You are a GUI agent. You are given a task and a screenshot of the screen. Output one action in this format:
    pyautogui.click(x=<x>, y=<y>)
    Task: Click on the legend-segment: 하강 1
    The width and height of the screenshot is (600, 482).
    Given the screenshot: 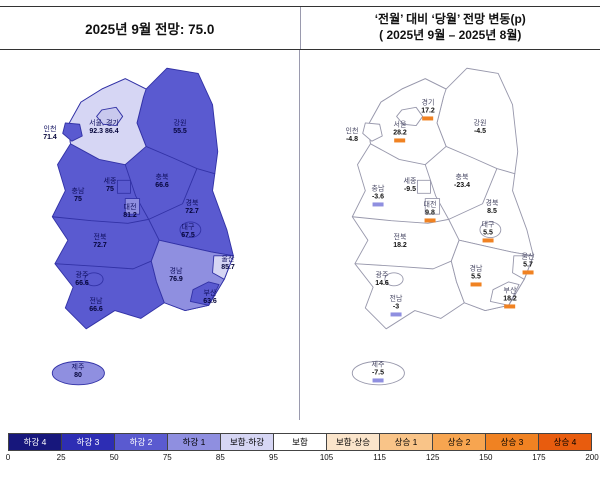 What is the action you would take?
    pyautogui.click(x=194, y=442)
    